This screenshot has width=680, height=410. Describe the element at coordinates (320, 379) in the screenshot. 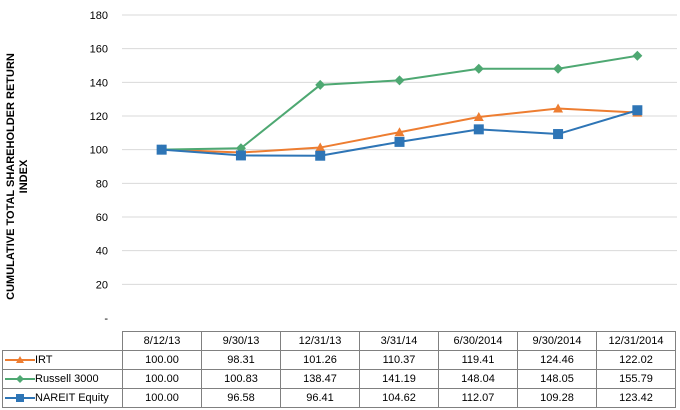

I see `data-label: 138.47` at that location.